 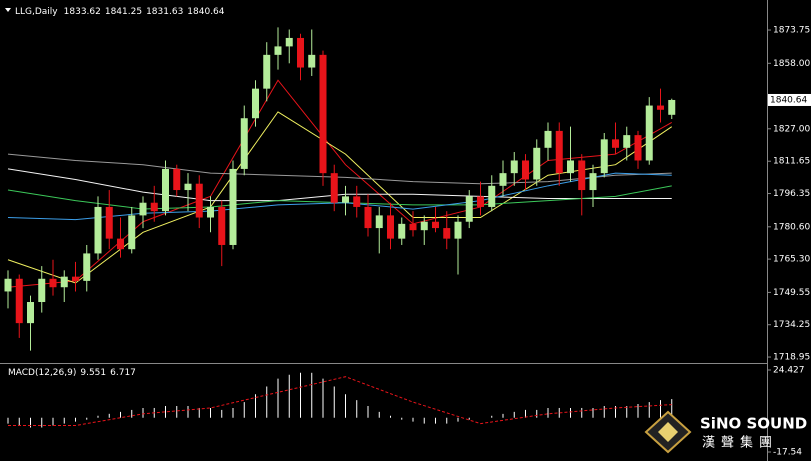 What do you see at coordinates (123, 12) in the screenshot?
I see `high: 1841.25` at bounding box center [123, 12].